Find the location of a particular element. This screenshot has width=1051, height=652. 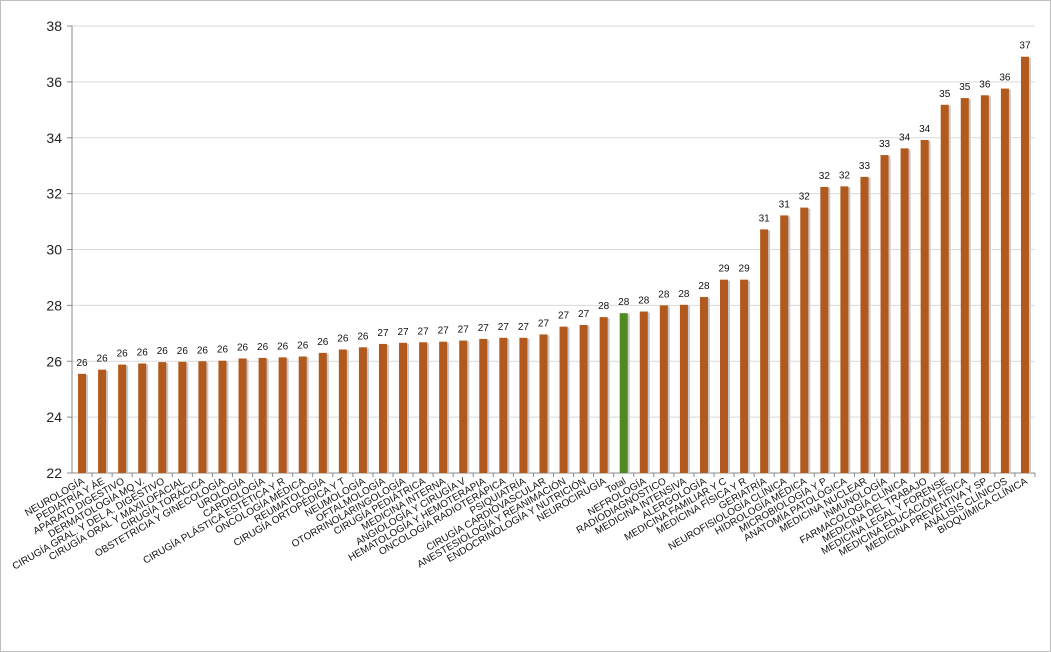

y-tick-label: 30 is located at coordinates (54, 250).